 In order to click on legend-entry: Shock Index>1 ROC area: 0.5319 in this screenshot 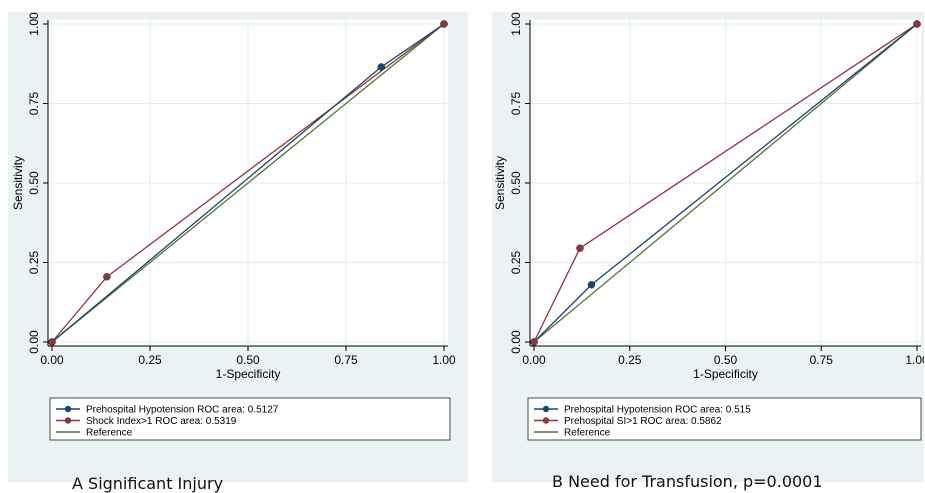, I will do `click(161, 421)`.